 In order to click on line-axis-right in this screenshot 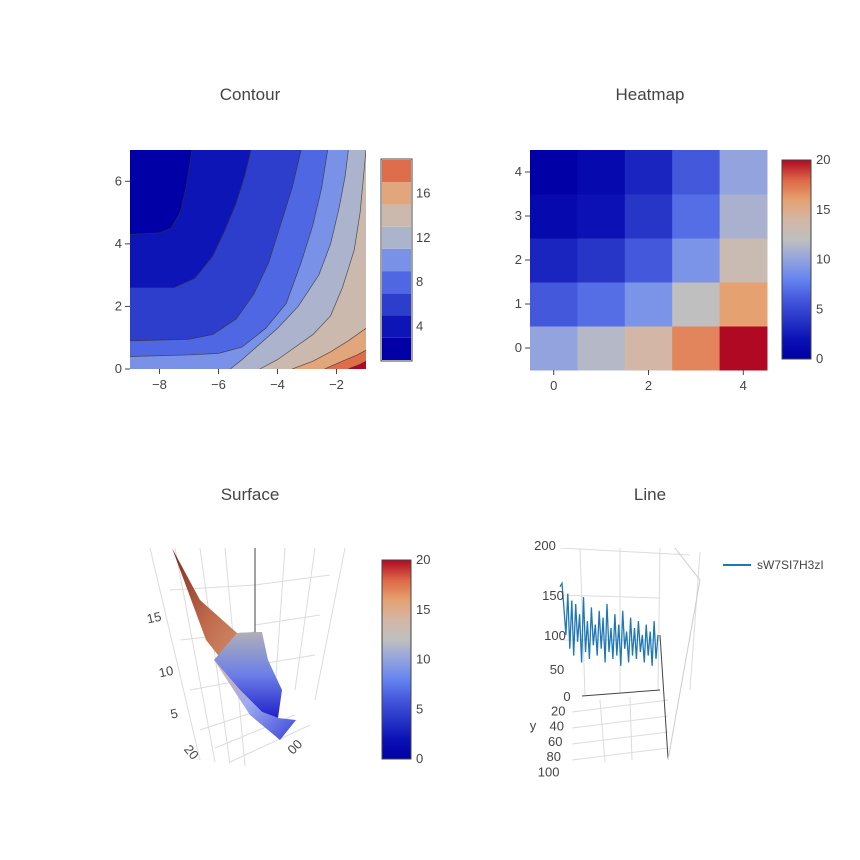, I will do `click(687, 564)`.